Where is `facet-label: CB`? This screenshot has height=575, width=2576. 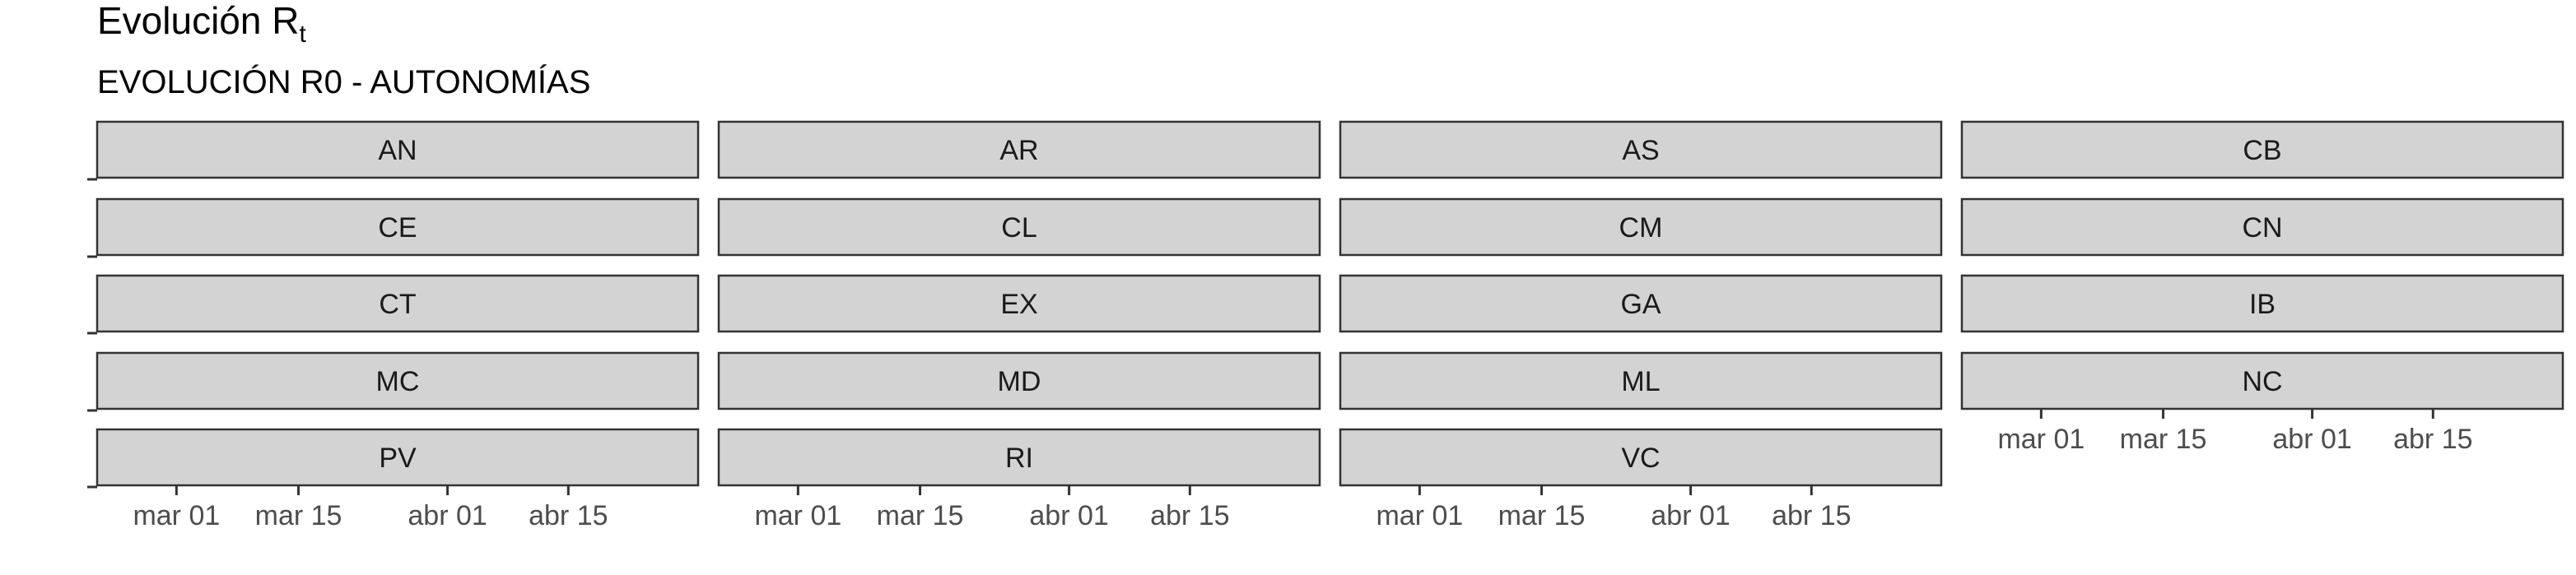 facet-label: CB is located at coordinates (2262, 151).